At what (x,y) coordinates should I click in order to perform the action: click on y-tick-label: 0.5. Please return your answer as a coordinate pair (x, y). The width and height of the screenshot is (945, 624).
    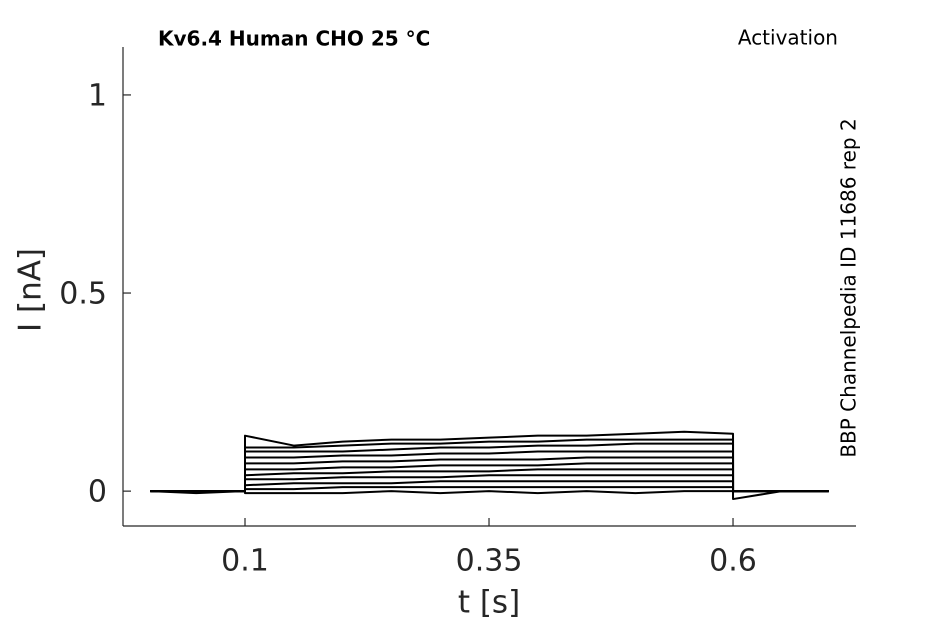
    Looking at the image, I should click on (83, 294).